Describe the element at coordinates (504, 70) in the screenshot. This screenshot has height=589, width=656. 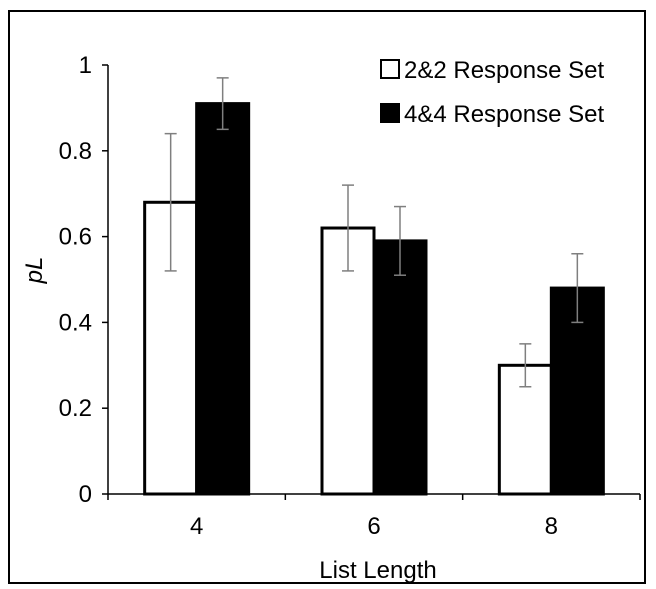
I see `legend-label: 2&2 Response Set` at that location.